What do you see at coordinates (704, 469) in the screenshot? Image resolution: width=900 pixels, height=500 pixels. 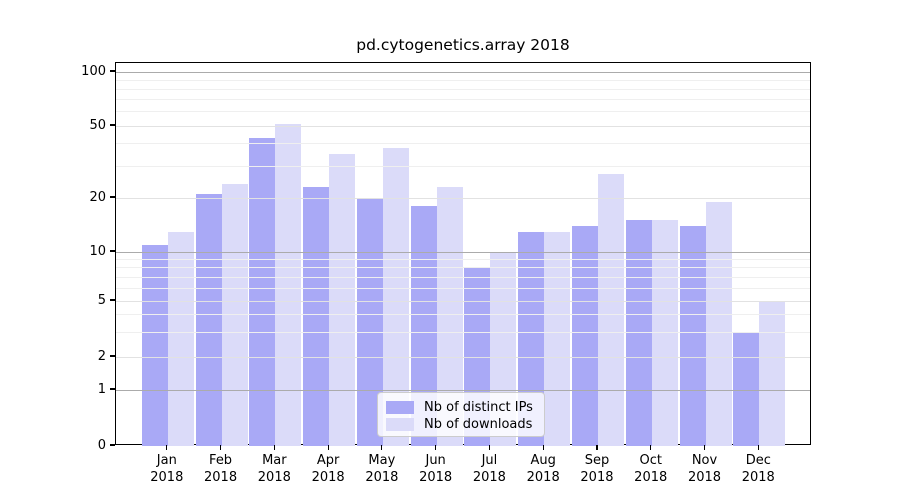 I see `x-tick-label-nov: Nov 2018` at bounding box center [704, 469].